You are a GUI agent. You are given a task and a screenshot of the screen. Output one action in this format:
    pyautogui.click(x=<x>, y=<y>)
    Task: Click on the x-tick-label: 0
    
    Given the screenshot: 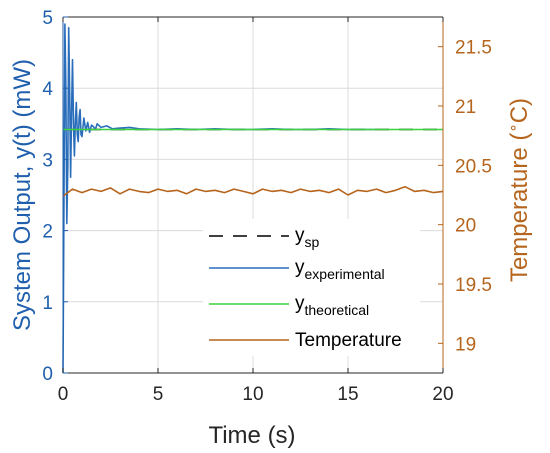 What is the action you would take?
    pyautogui.click(x=63, y=394)
    